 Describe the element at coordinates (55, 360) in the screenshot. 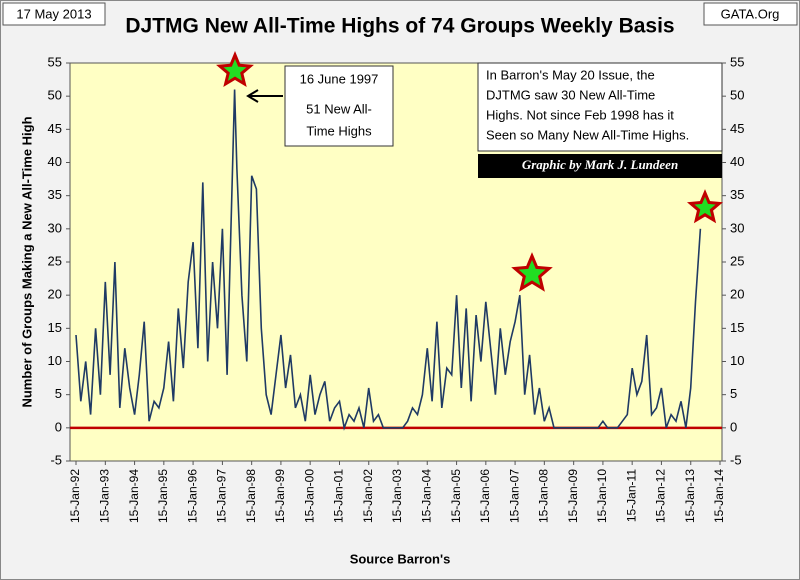

I see `y-tick-label: 10` at that location.